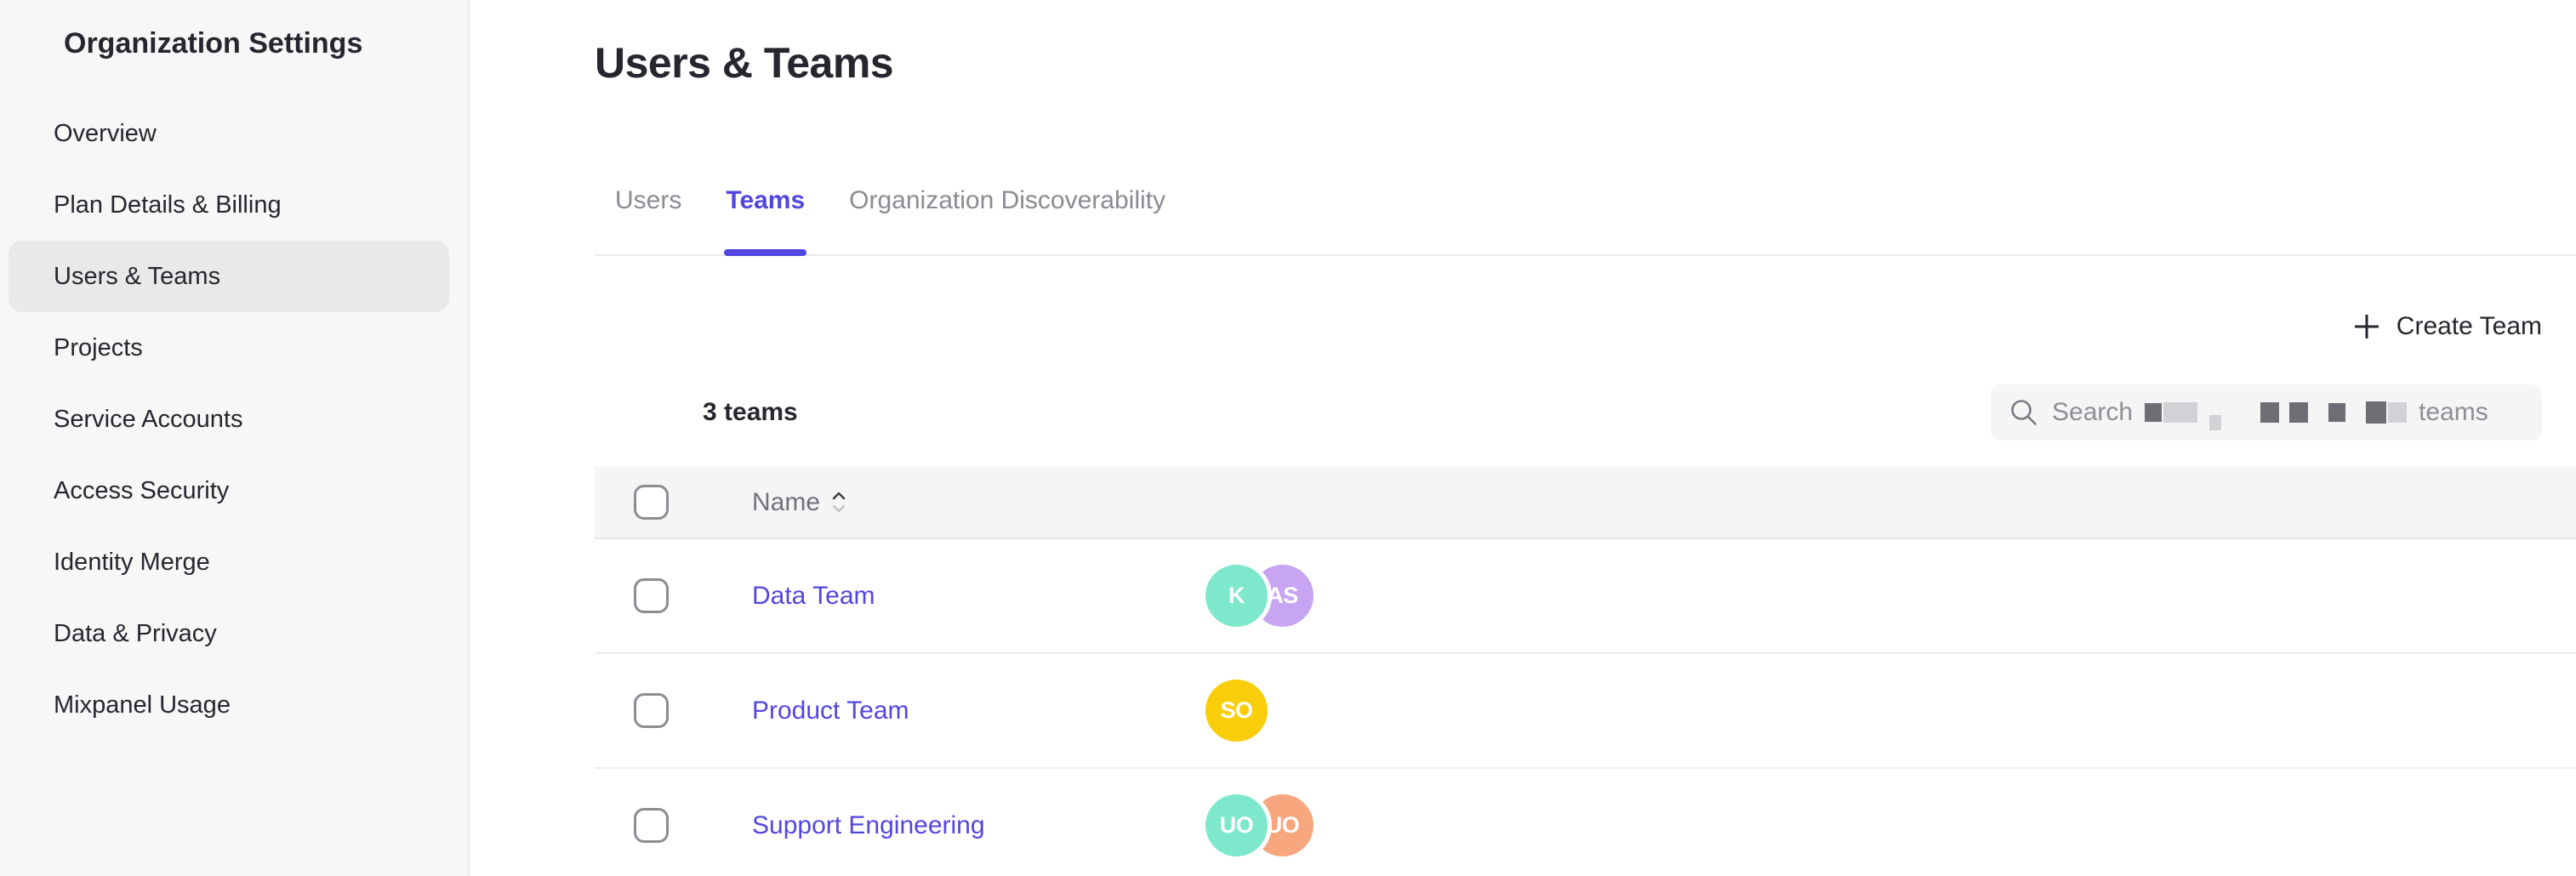 The height and width of the screenshot is (876, 2576). Describe the element at coordinates (750, 412) in the screenshot. I see `teams-count: 3 teams` at that location.